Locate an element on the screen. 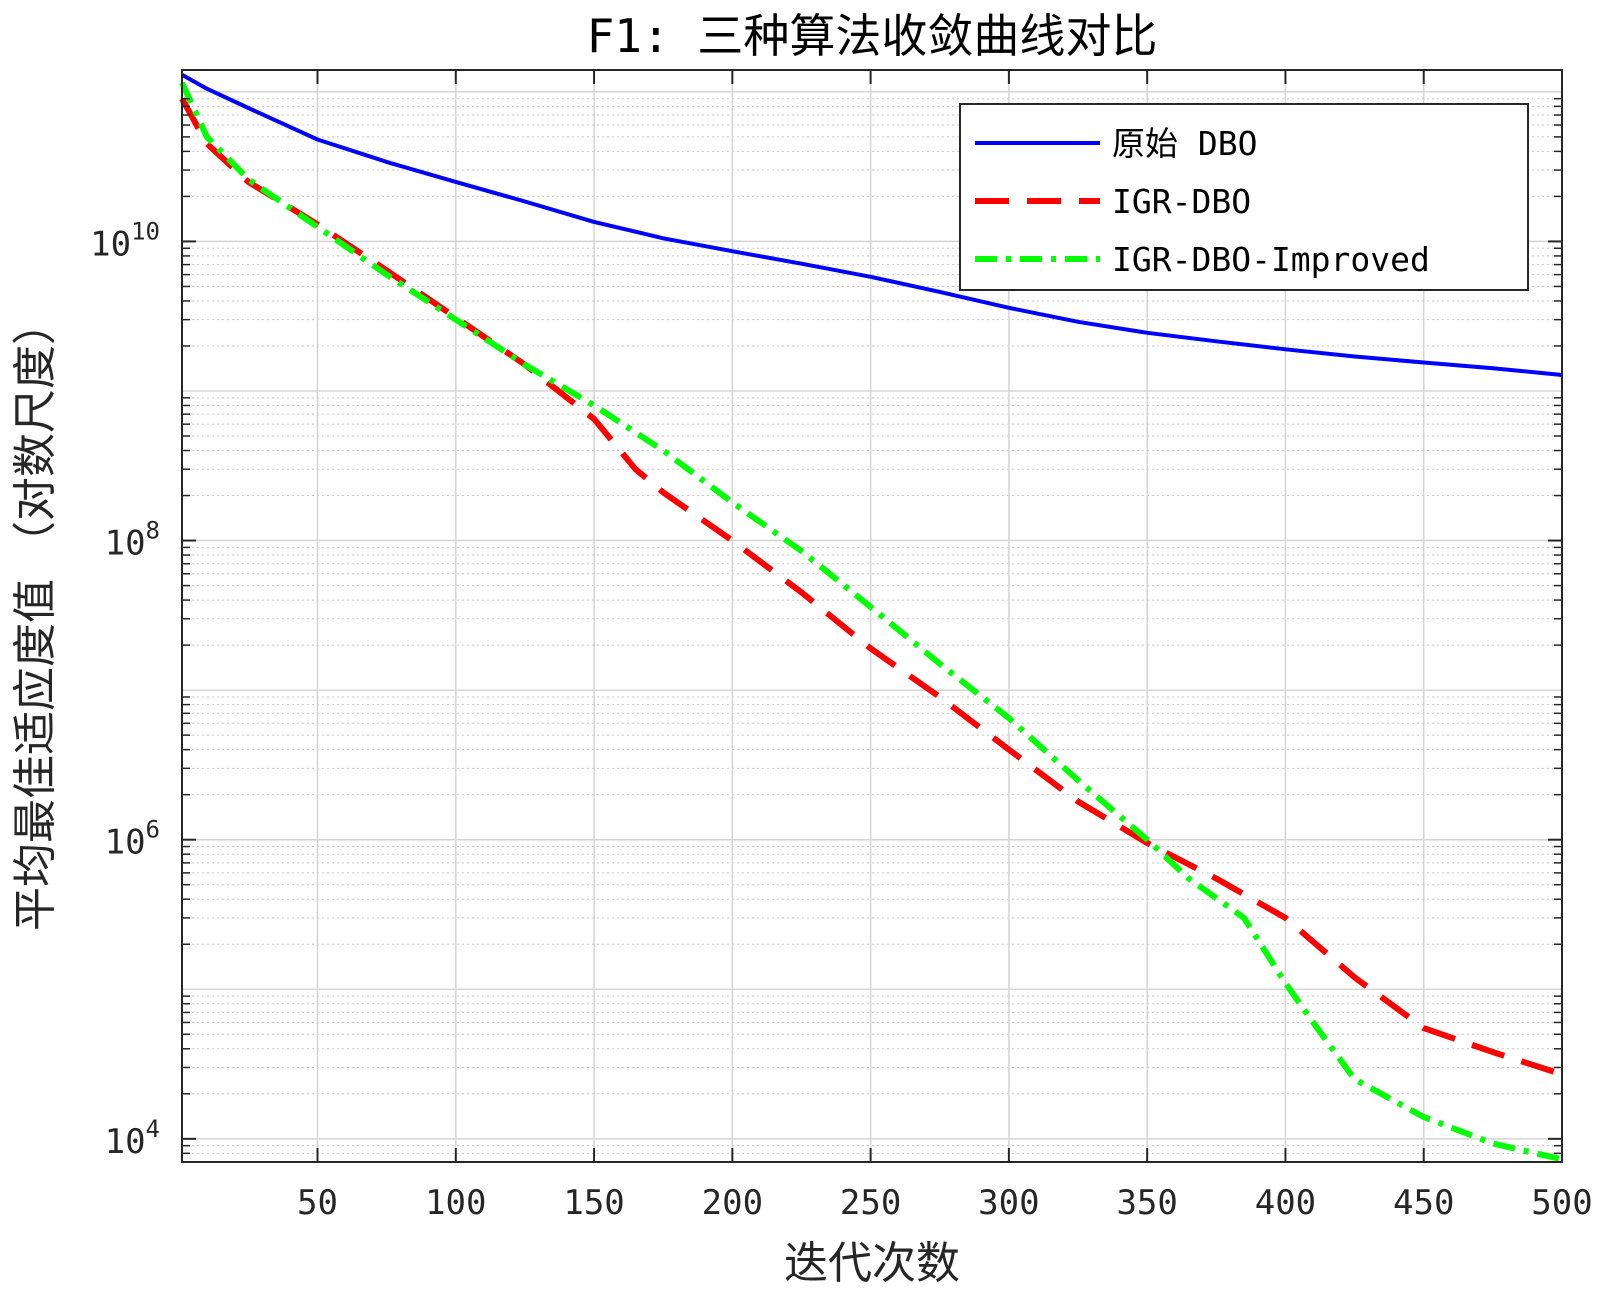 This screenshot has width=1600, height=1294. y-tick-label: 10⁸ is located at coordinates (132, 540).